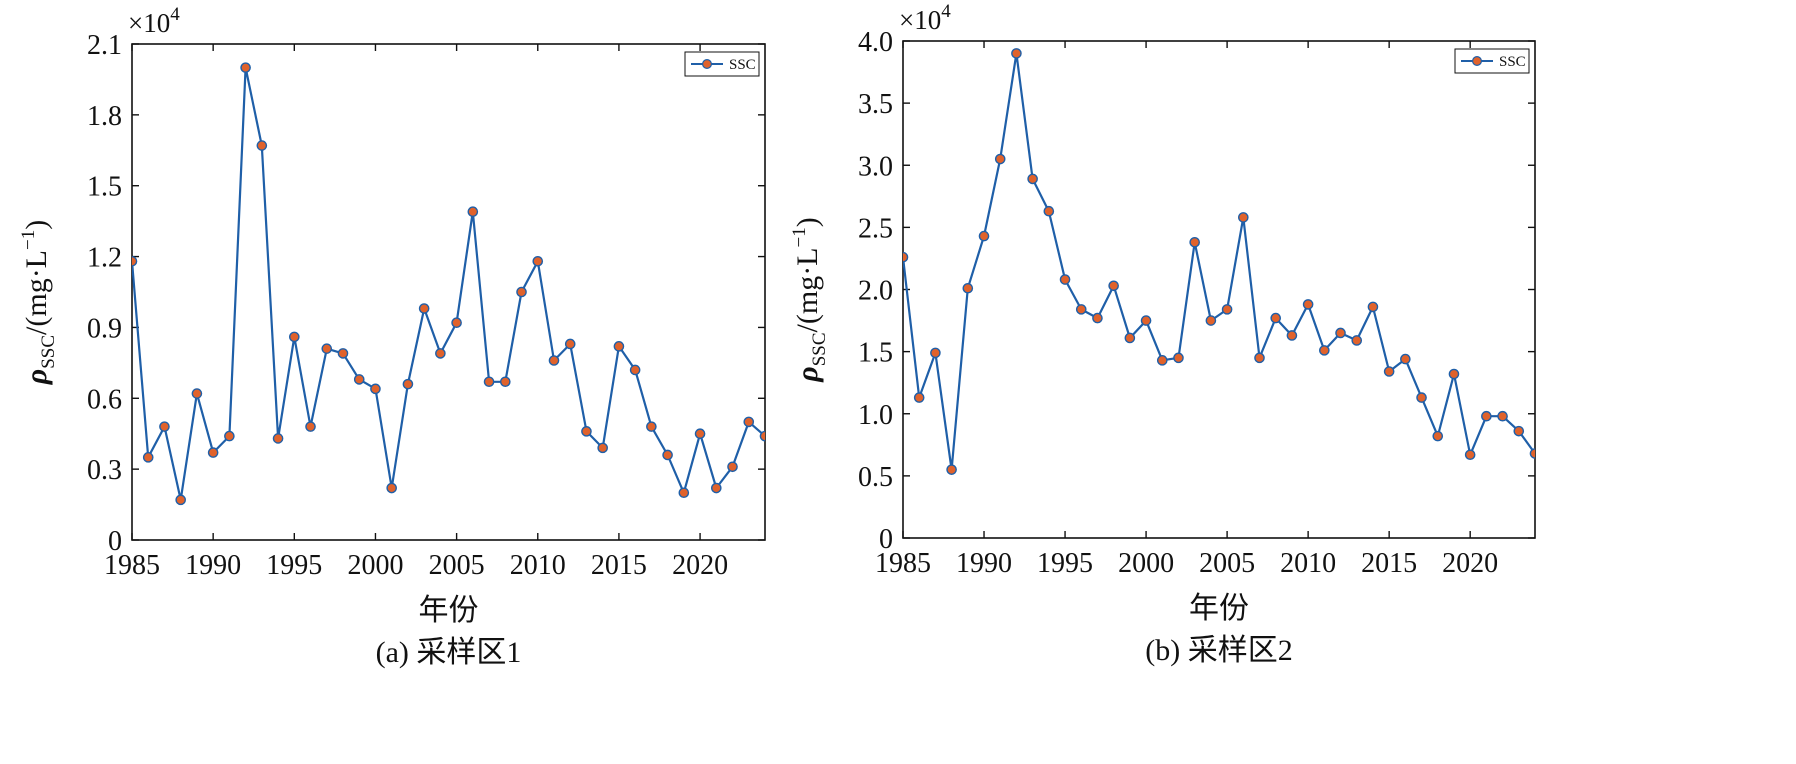 The height and width of the screenshot is (764, 1796). What do you see at coordinates (1218, 650) in the screenshot?
I see `figure-caption: (b) 采样区2` at bounding box center [1218, 650].